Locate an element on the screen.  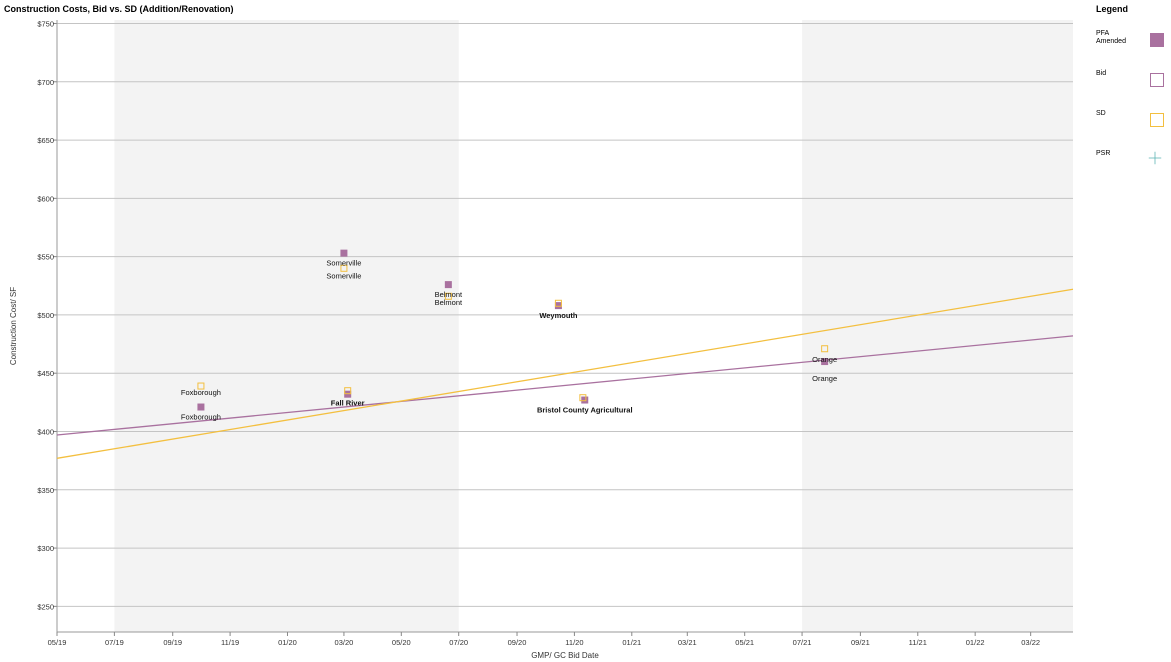
legend-label: PFA Amended is located at coordinates (1111, 37).